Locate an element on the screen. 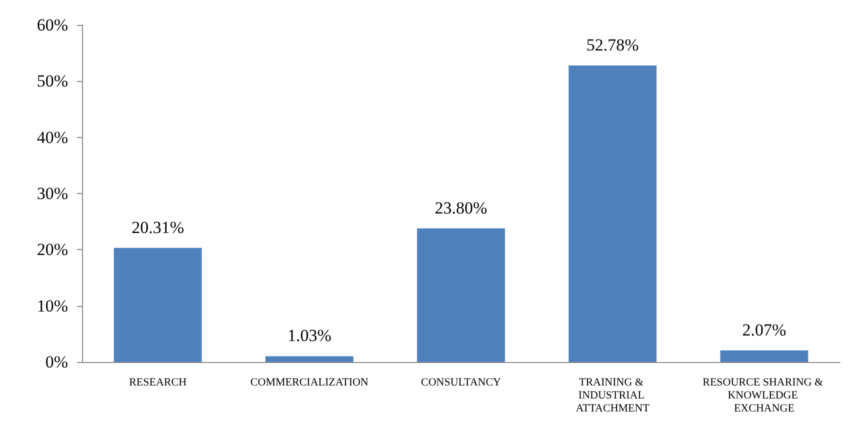 The image size is (862, 430). y-tick-label: 50% is located at coordinates (52, 81).